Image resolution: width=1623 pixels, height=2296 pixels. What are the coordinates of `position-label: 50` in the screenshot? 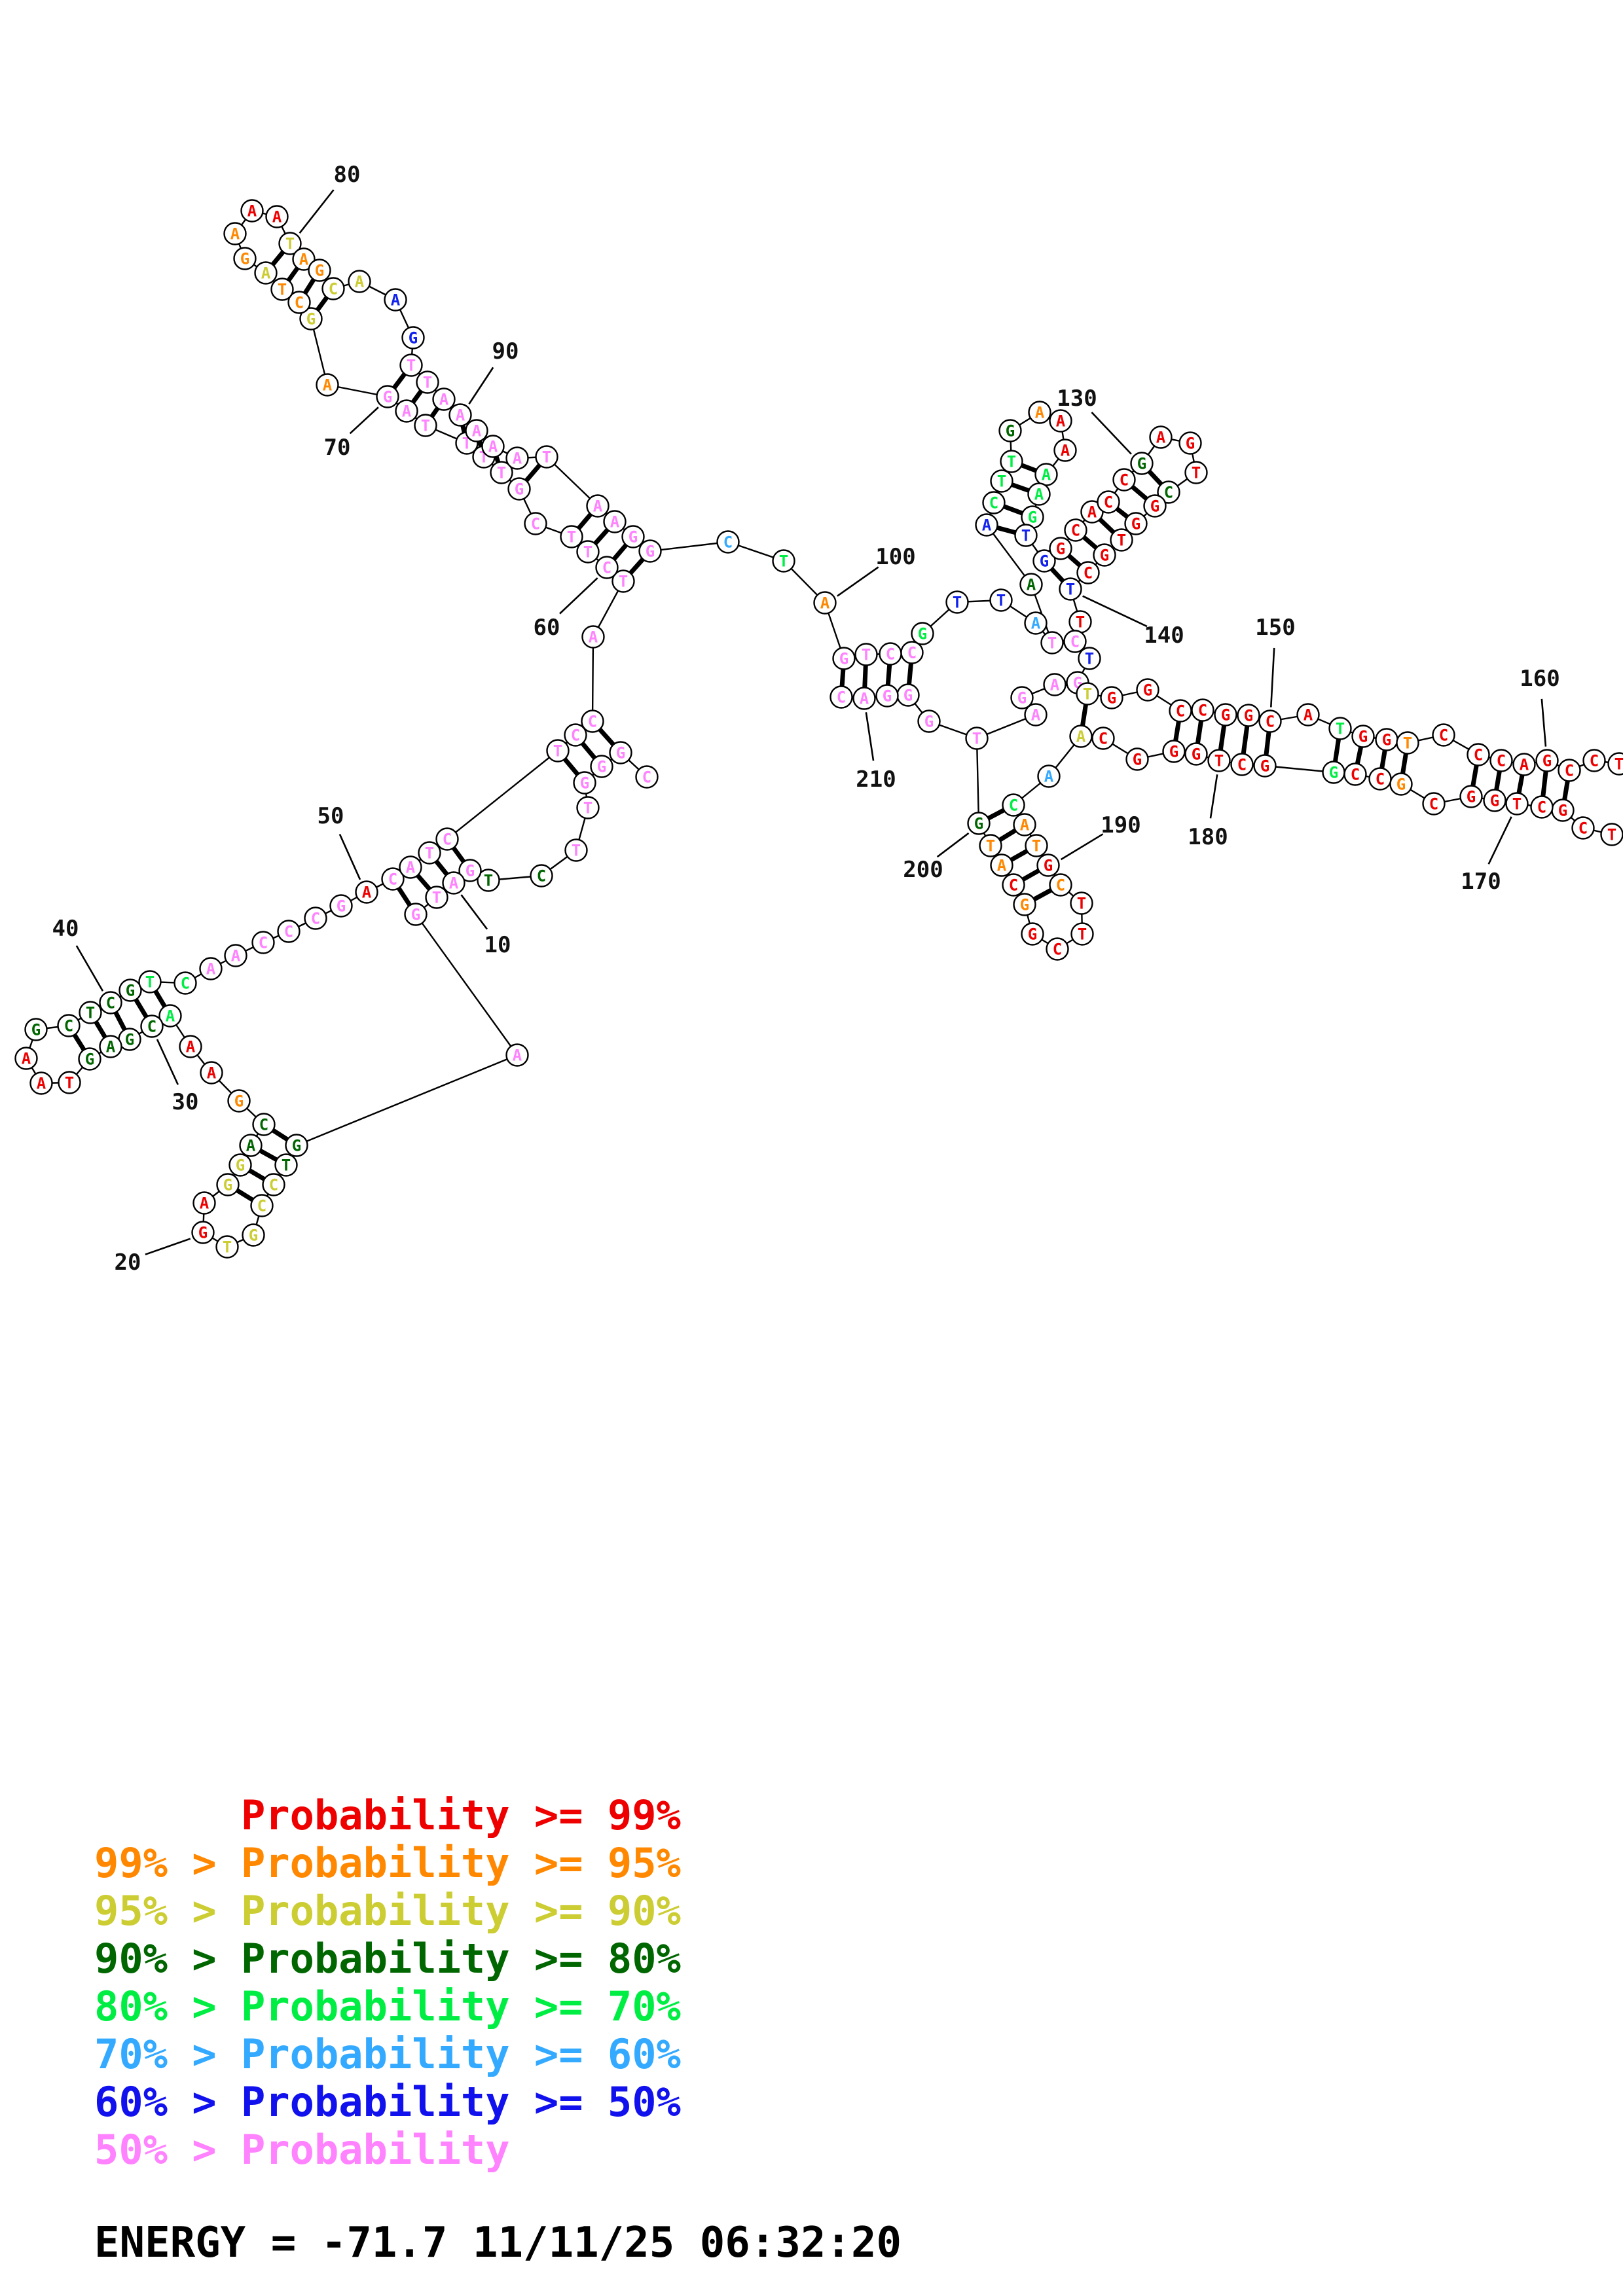 It's located at (331, 816).